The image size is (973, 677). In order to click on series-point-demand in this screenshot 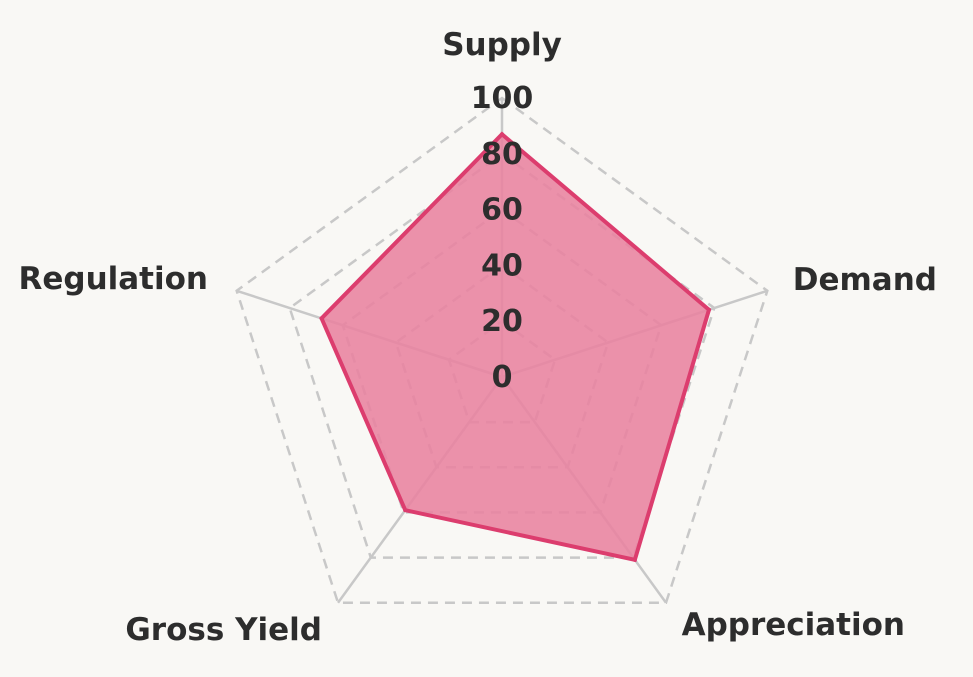, I will do `click(708, 309)`.